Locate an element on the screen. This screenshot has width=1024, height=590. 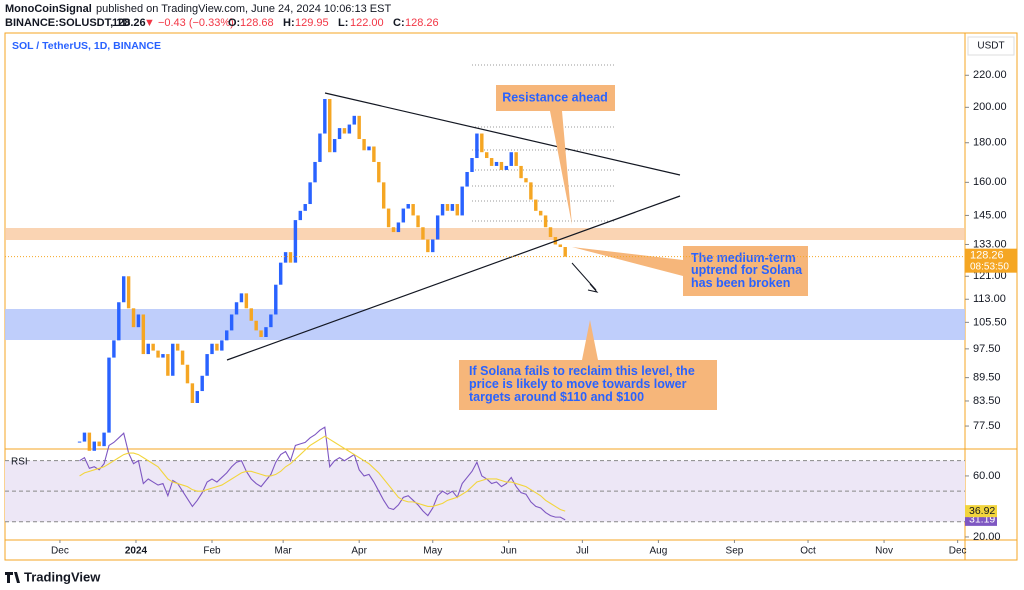
x-tick-label: 2024 is located at coordinates (136, 551).